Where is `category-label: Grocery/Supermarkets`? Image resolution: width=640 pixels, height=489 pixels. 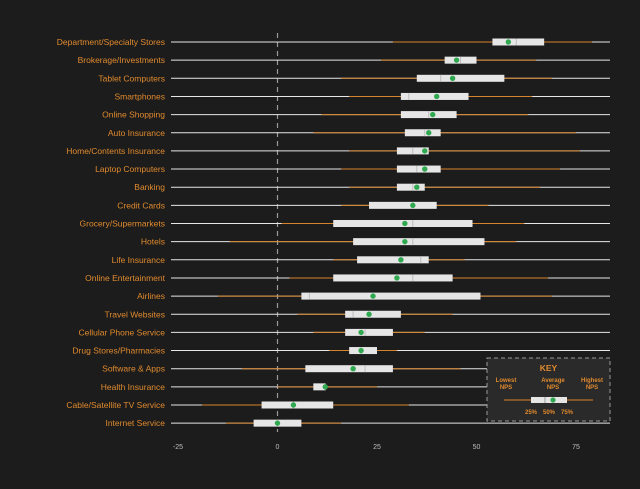
category-label: Grocery/Supermarkets is located at coordinates (123, 224).